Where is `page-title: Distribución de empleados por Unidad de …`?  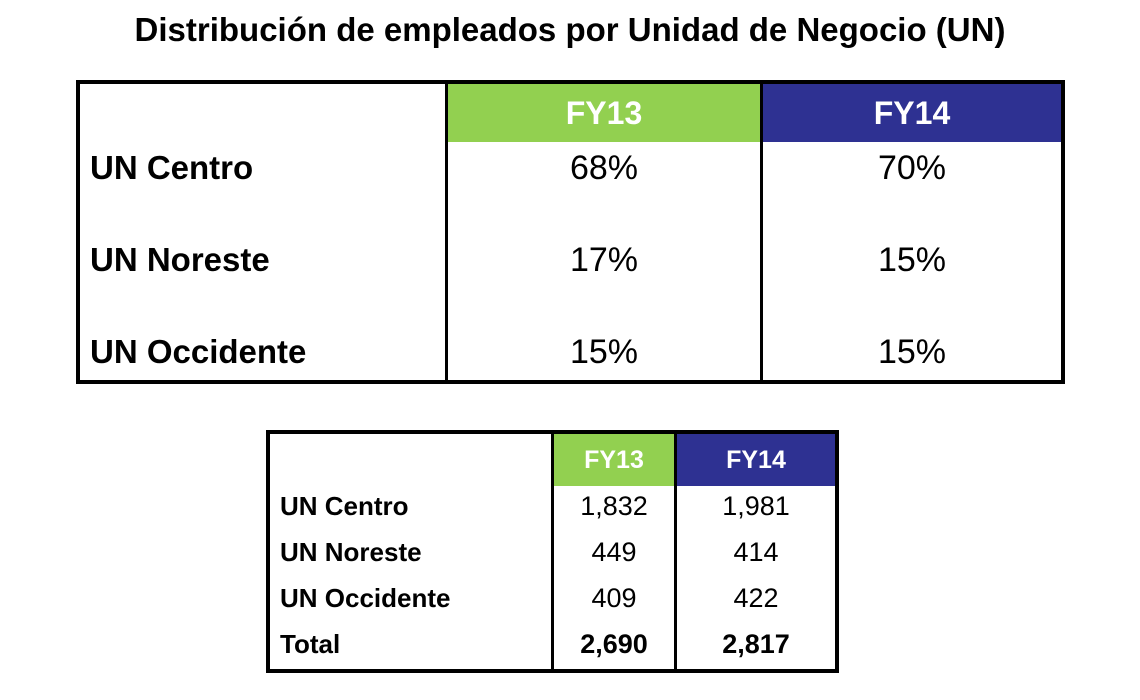 page-title: Distribución de empleados por Unidad de … is located at coordinates (570, 29).